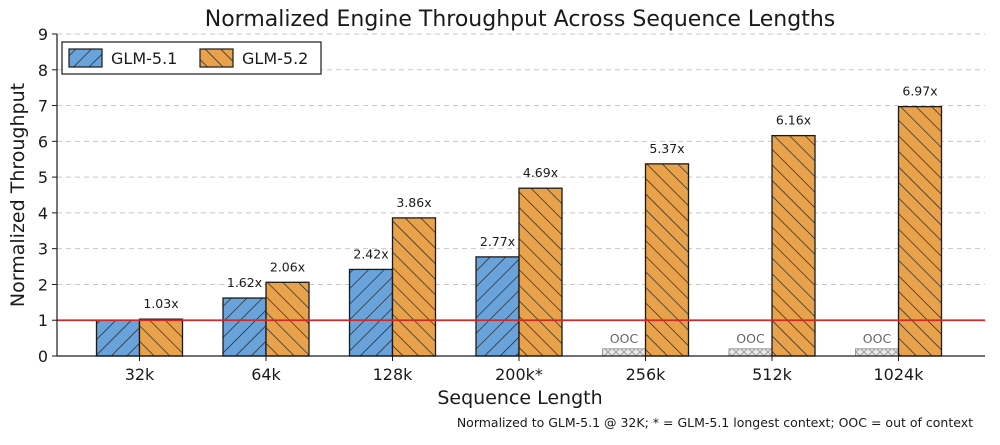 This screenshot has width=1000, height=445. I want to click on legend-label: GLM-5.2, so click(275, 58).